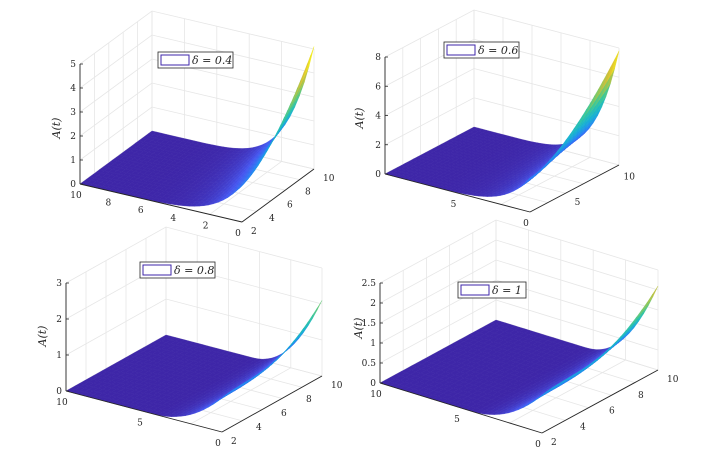 This screenshot has width=715, height=450. Describe the element at coordinates (73, 65) in the screenshot. I see `z-tick-label: 5` at that location.